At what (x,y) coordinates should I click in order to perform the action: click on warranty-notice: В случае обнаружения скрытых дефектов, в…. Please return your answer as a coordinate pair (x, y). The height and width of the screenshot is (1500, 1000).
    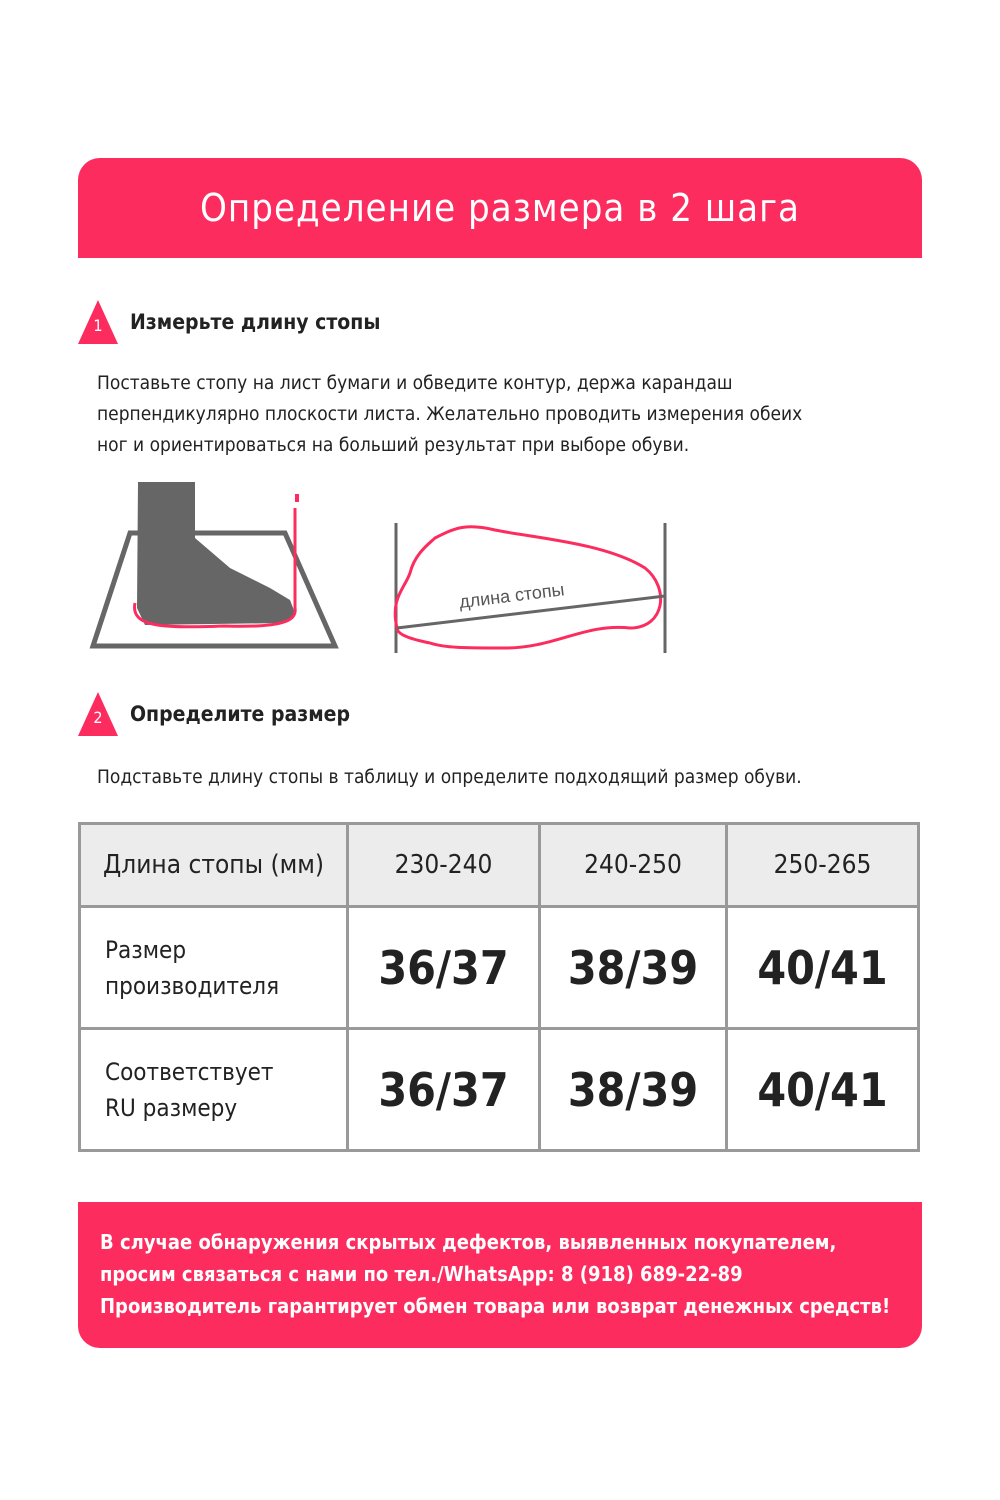
    Looking at the image, I should click on (500, 1275).